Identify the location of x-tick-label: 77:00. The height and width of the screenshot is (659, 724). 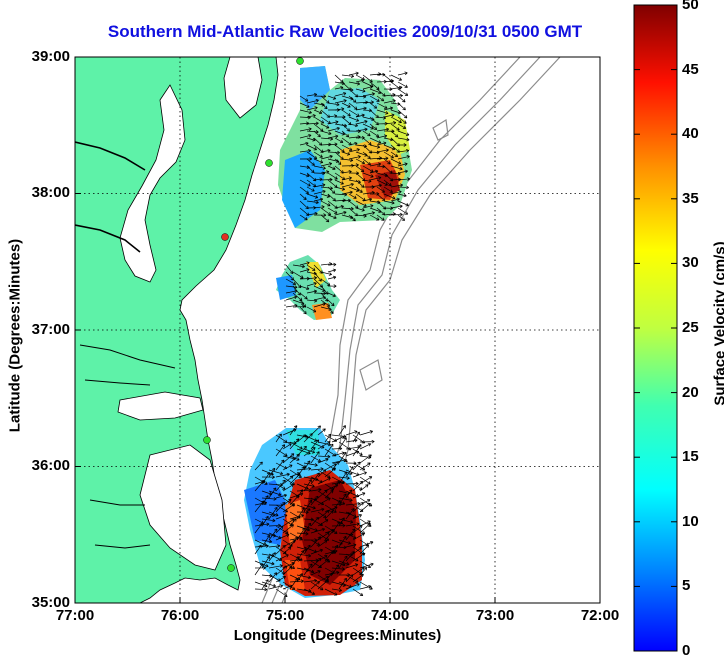
(75, 615).